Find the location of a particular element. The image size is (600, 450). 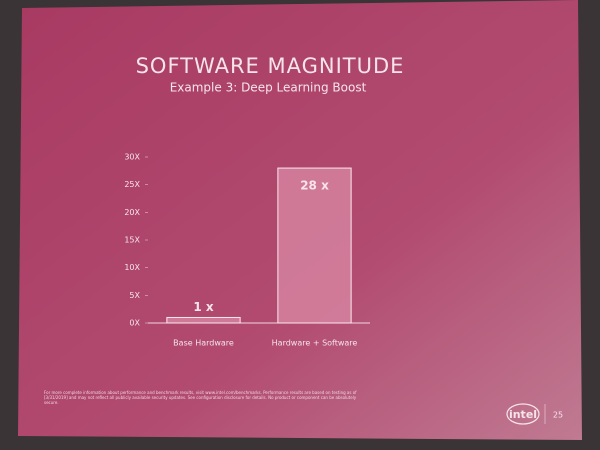

value-label: 28 x is located at coordinates (314, 186).